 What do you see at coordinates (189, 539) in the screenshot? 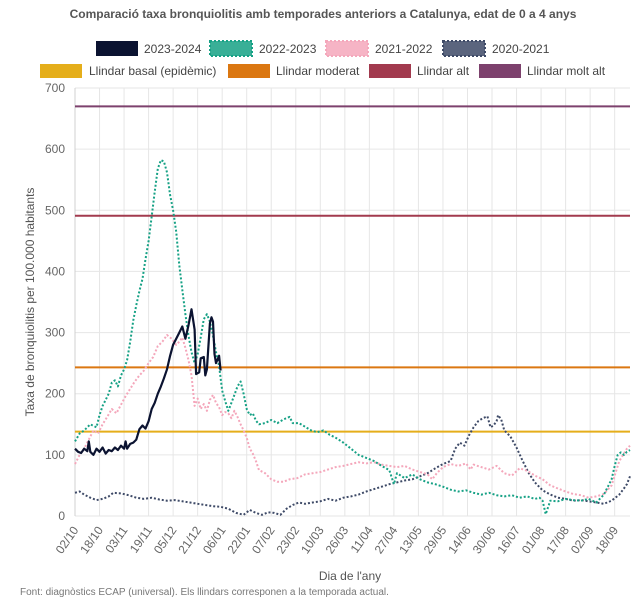
I see `x-tick-label: 21/12` at bounding box center [189, 539].